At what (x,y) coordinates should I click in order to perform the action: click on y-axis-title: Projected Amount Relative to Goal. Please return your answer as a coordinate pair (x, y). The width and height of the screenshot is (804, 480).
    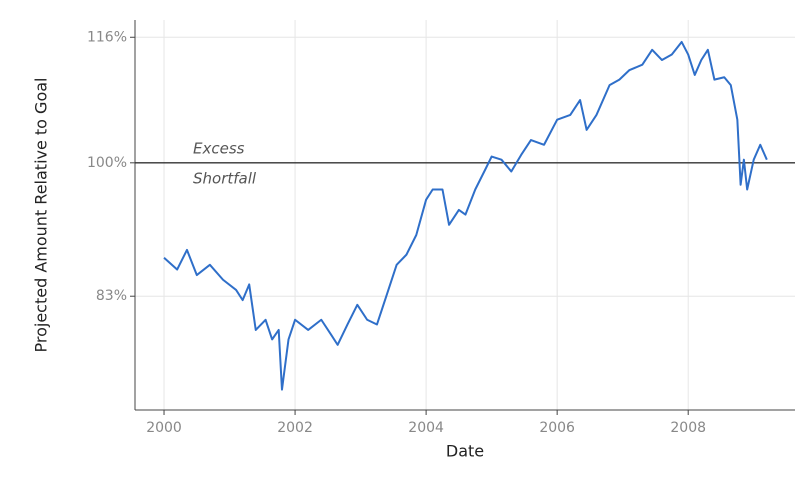
    Looking at the image, I should click on (41, 215).